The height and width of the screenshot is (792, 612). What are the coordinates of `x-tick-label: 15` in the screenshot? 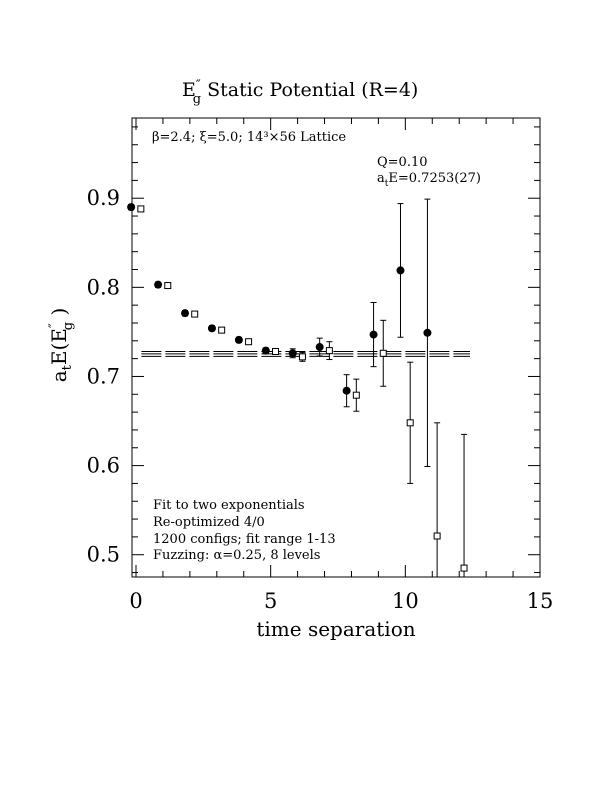 It's located at (540, 601).